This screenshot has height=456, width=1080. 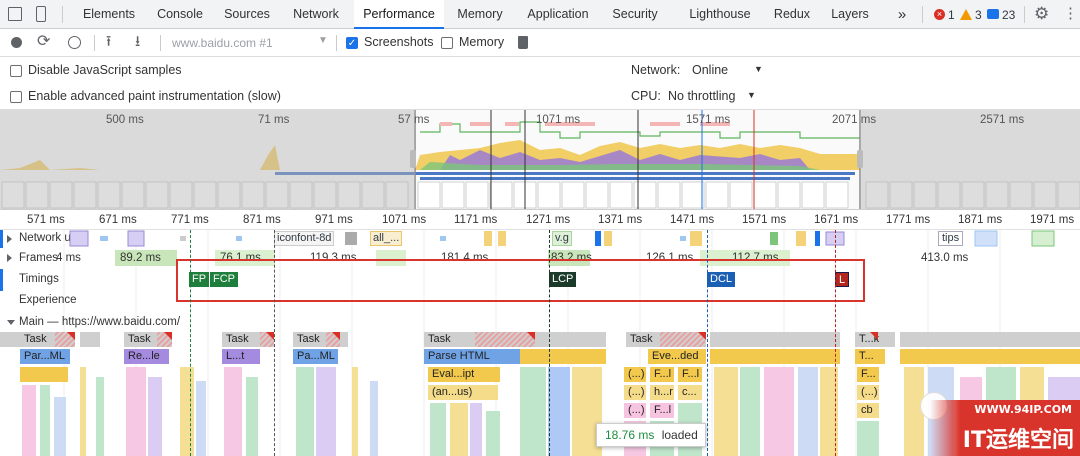 What do you see at coordinates (720, 14) in the screenshot?
I see `tab-lighthouse: Lighthouse` at bounding box center [720, 14].